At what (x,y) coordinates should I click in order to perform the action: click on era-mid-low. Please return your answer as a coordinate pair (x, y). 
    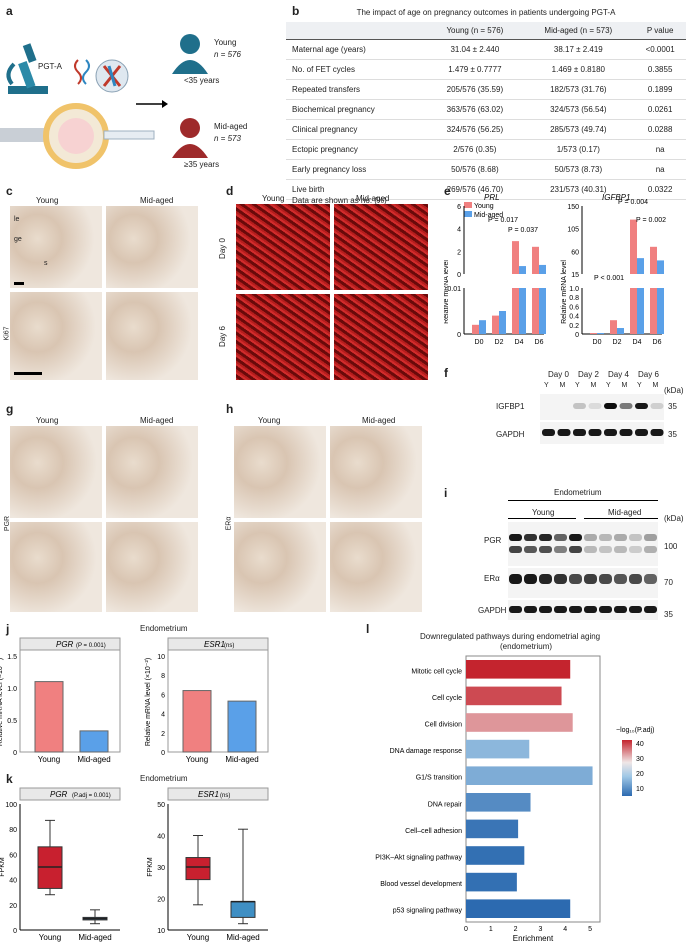
    Looking at the image, I should click on (376, 472).